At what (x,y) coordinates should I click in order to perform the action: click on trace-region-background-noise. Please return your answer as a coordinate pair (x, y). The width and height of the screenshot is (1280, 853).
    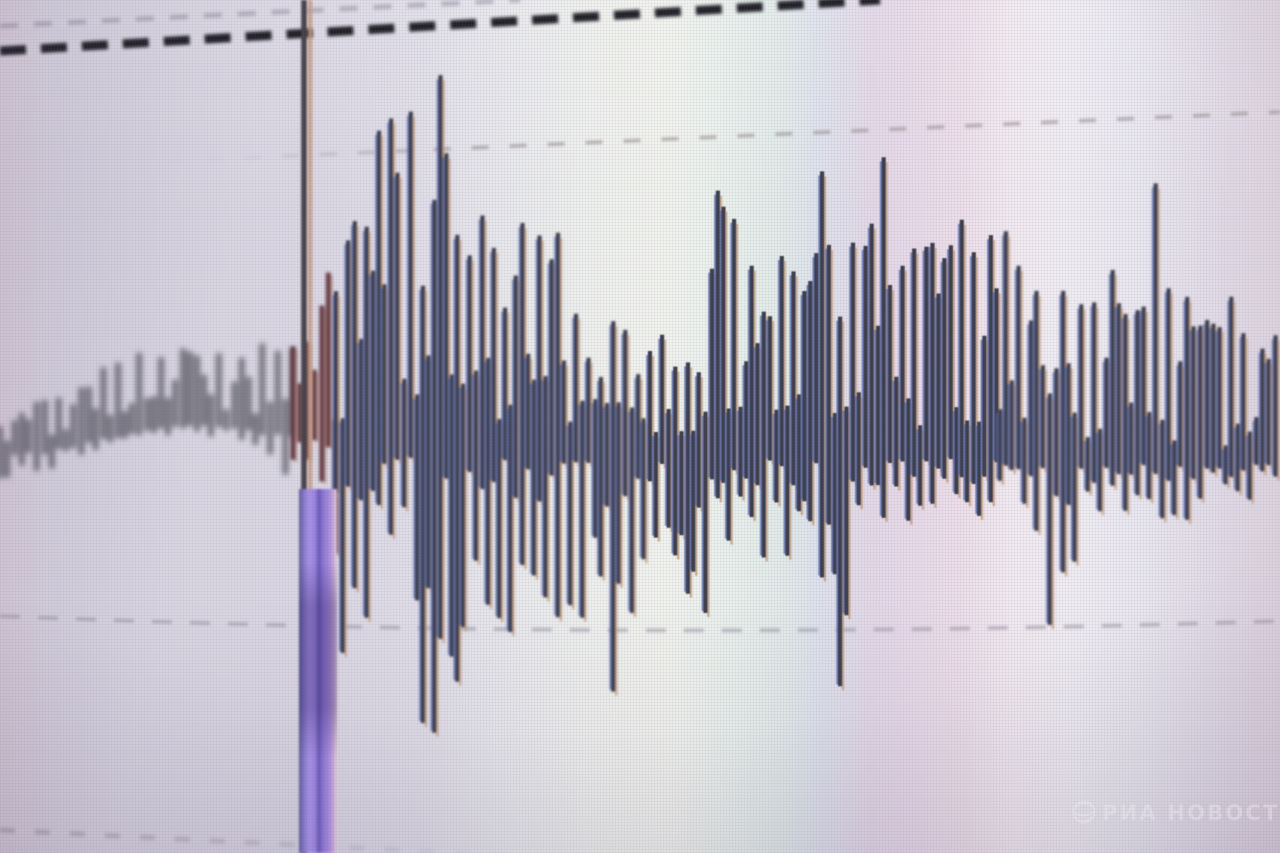
    Looking at the image, I should click on (148, 410).